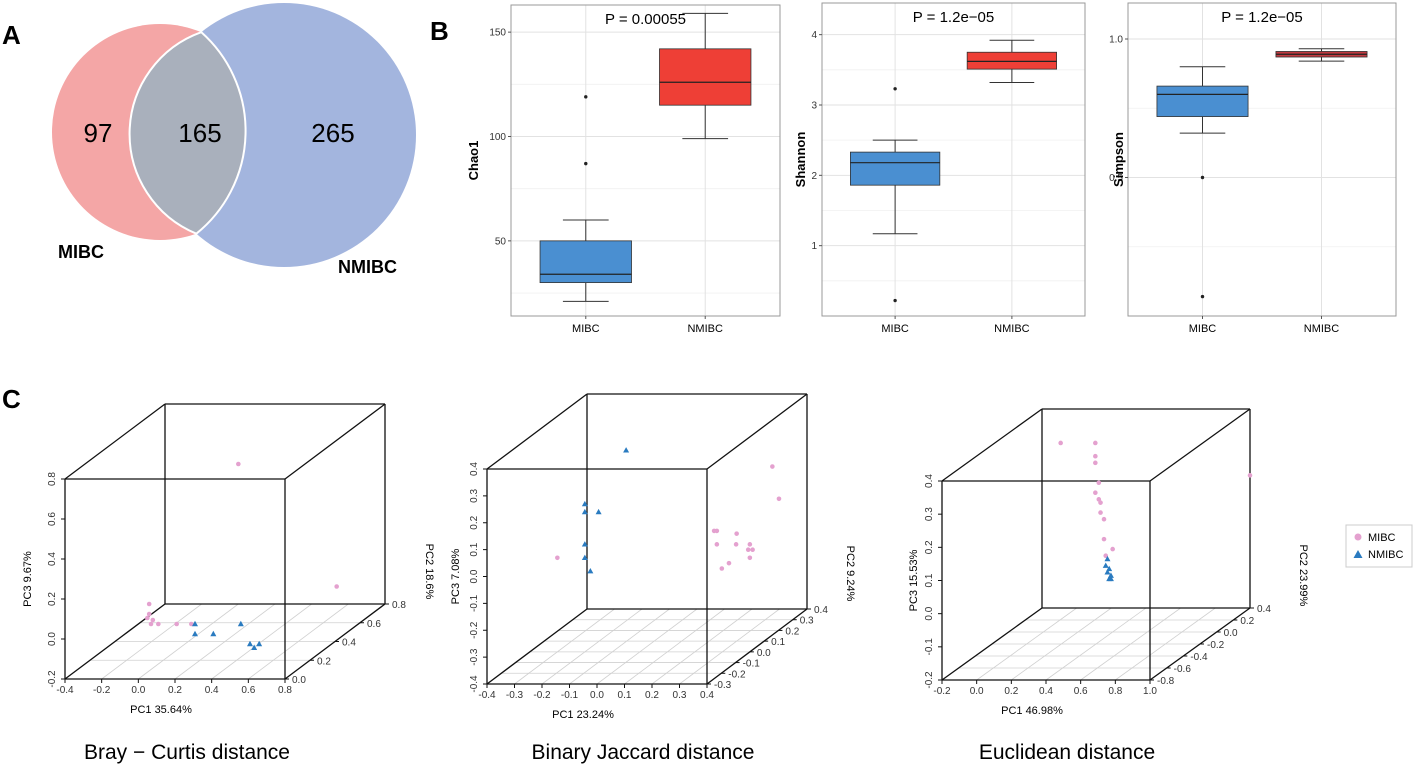 This screenshot has width=1417, height=766. What do you see at coordinates (1150, 691) in the screenshot?
I see `x-tick-label: 1.0` at bounding box center [1150, 691].